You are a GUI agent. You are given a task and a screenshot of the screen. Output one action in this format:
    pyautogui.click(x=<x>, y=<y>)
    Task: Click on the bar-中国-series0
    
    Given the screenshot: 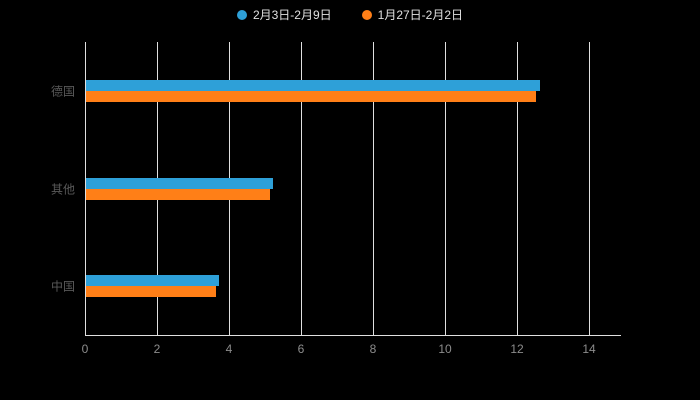 What is the action you would take?
    pyautogui.click(x=153, y=281)
    